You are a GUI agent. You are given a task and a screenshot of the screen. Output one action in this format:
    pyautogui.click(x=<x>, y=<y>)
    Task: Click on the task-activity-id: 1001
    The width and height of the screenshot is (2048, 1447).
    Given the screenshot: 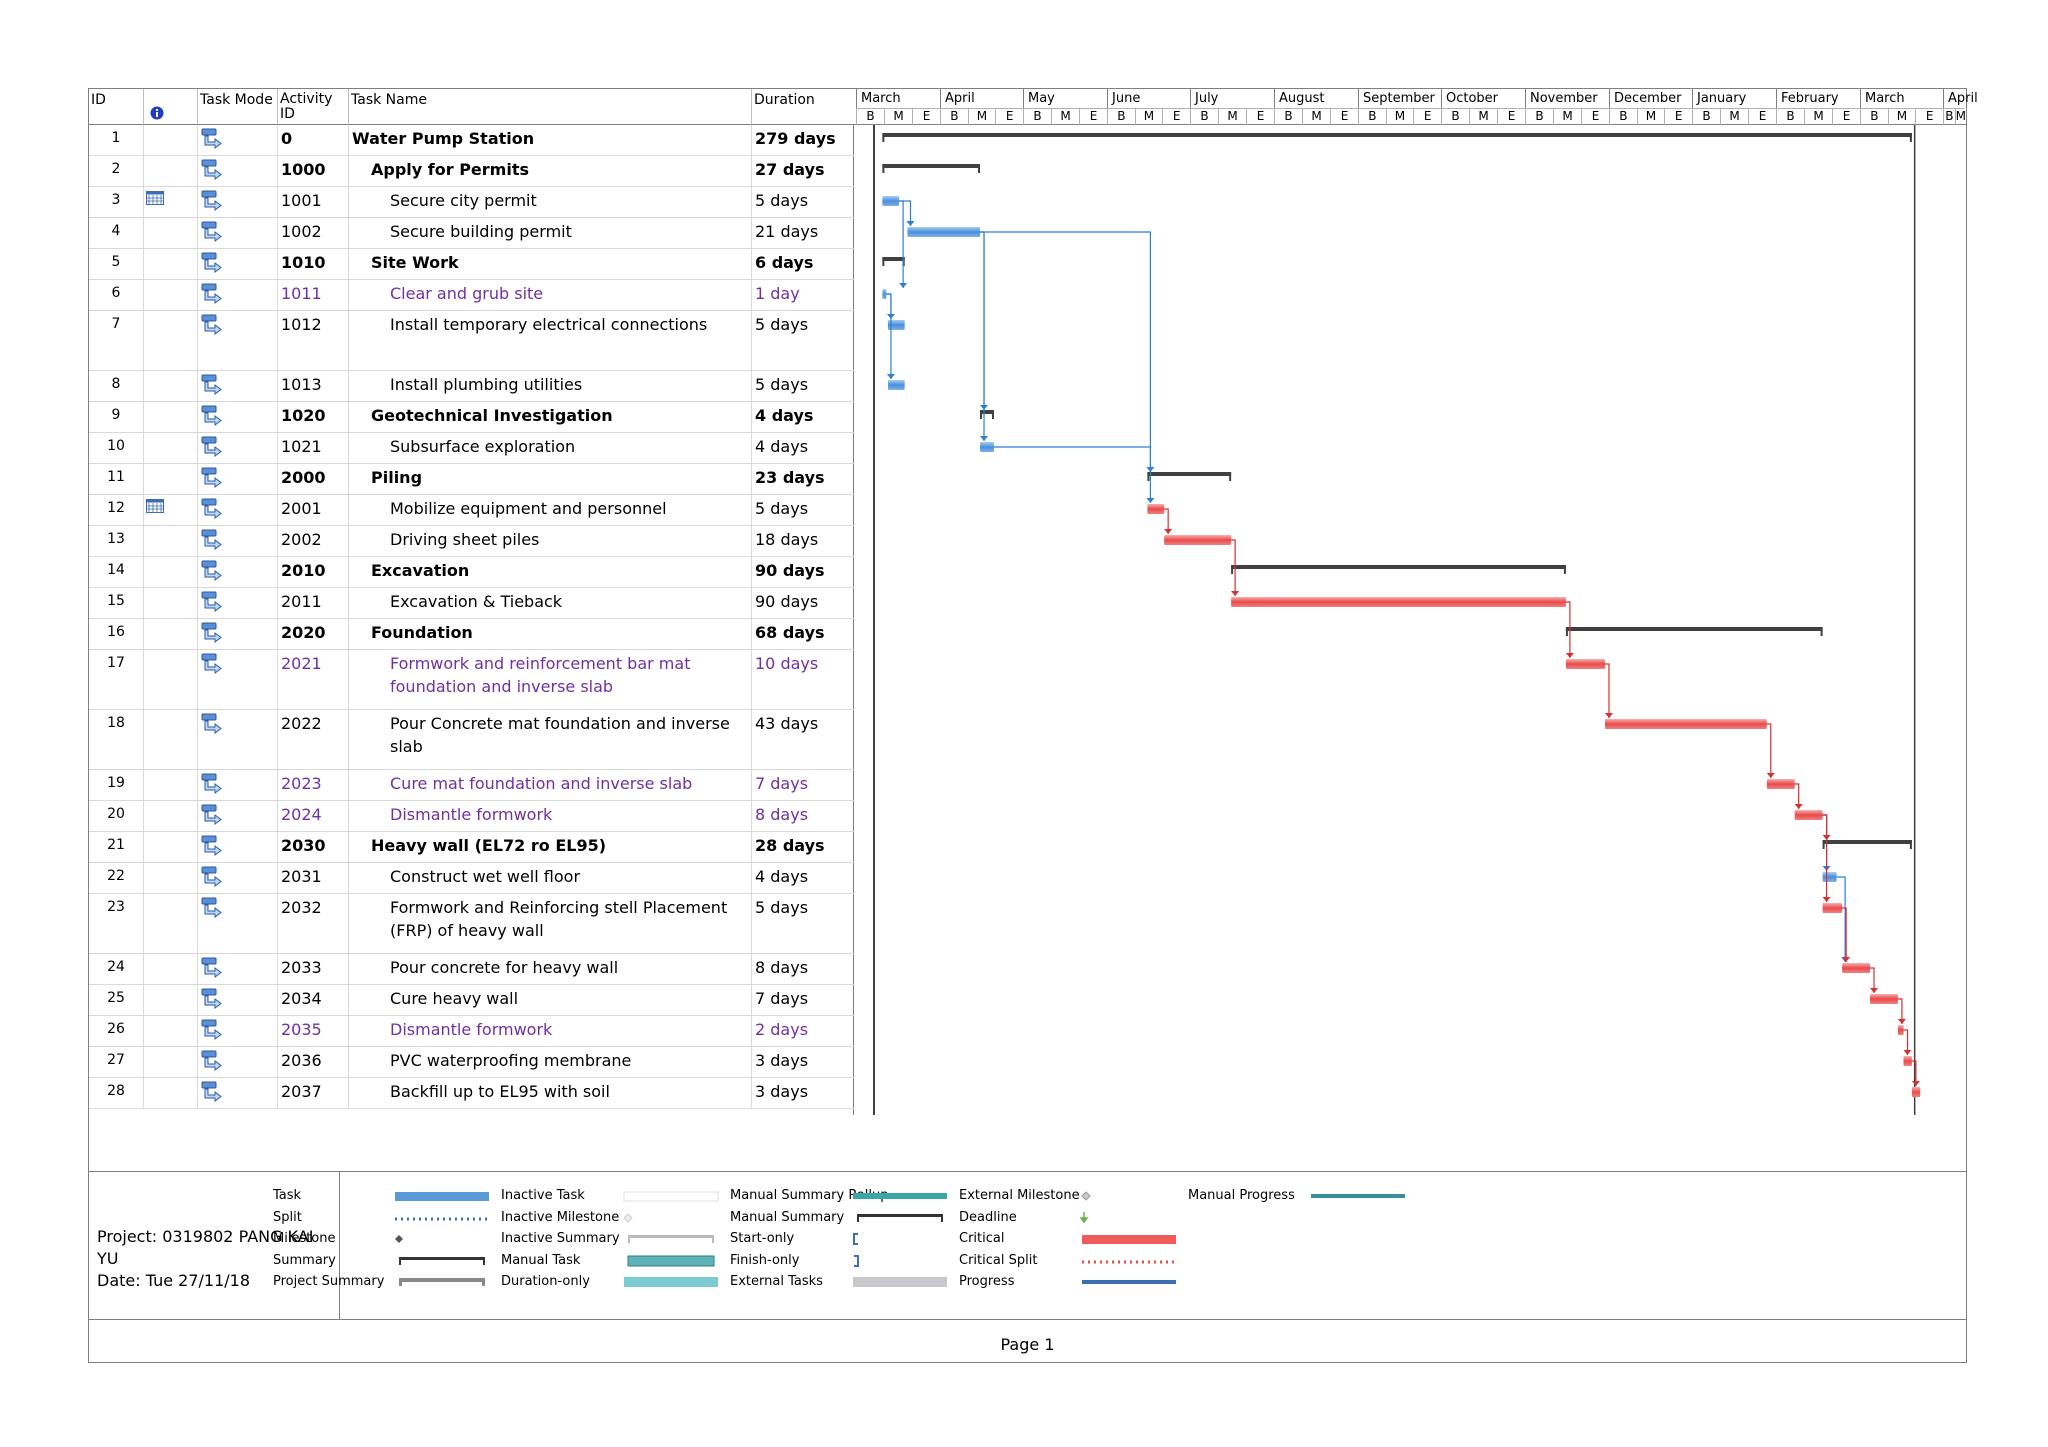 What is the action you would take?
    pyautogui.click(x=313, y=202)
    